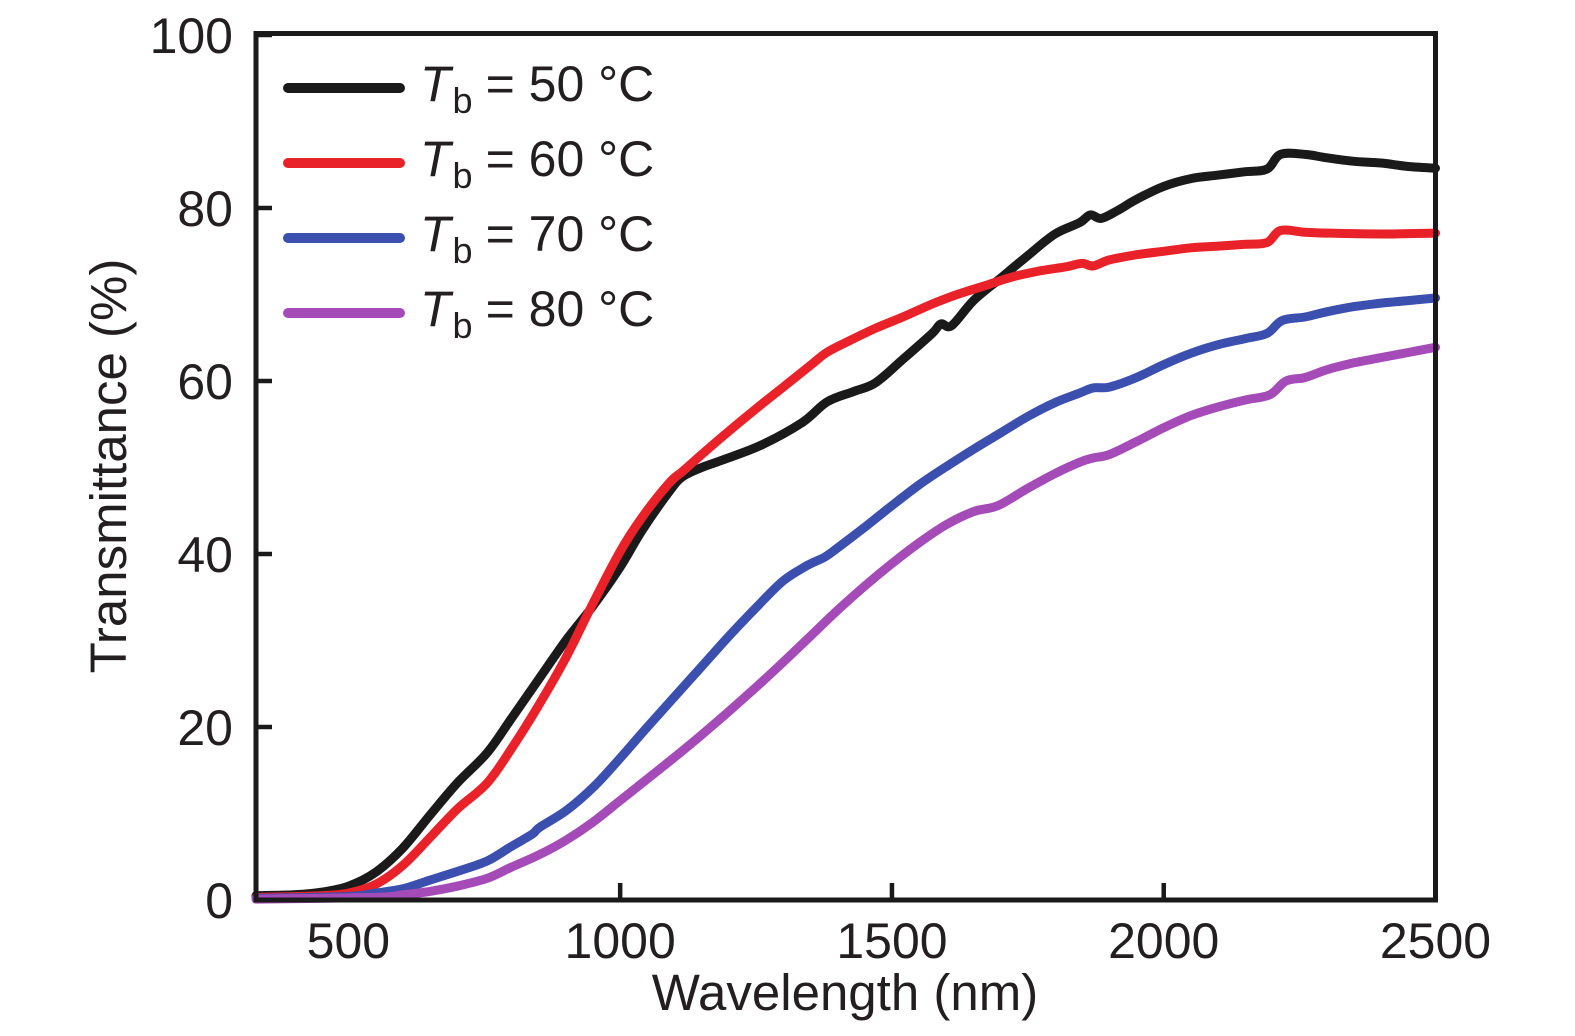 The image size is (1575, 1036). Describe the element at coordinates (891, 941) in the screenshot. I see `x-tick-label: 1500` at that location.